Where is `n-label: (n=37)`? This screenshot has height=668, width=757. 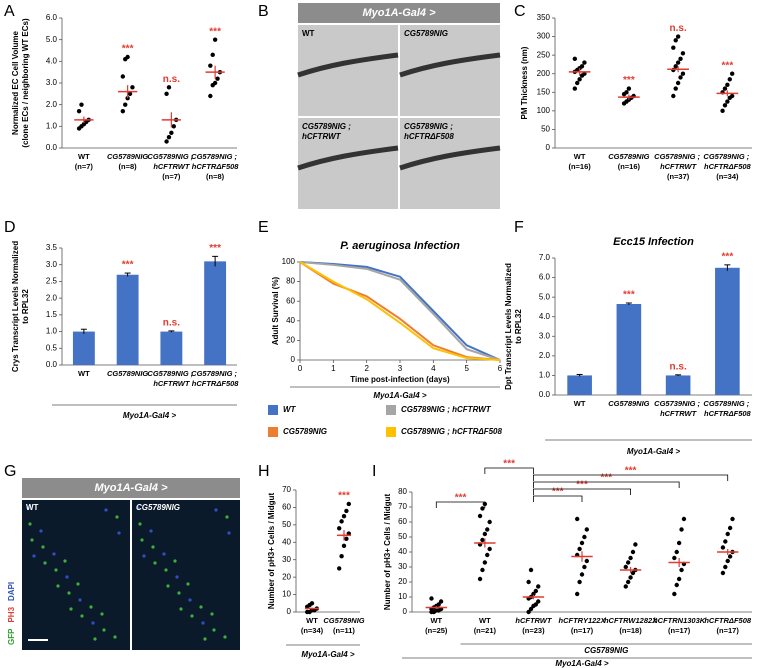
n-label: (n=37) is located at coordinates (678, 176).